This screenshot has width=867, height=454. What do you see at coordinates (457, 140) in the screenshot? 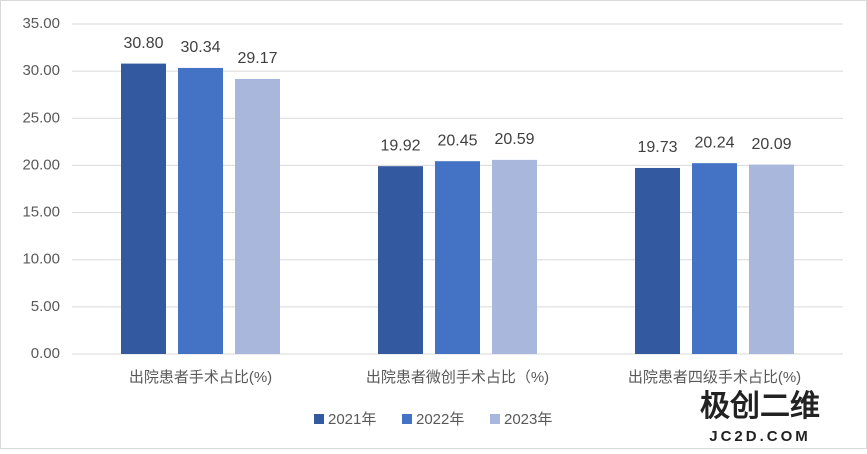
I see `data-label: 20.45` at bounding box center [457, 140].